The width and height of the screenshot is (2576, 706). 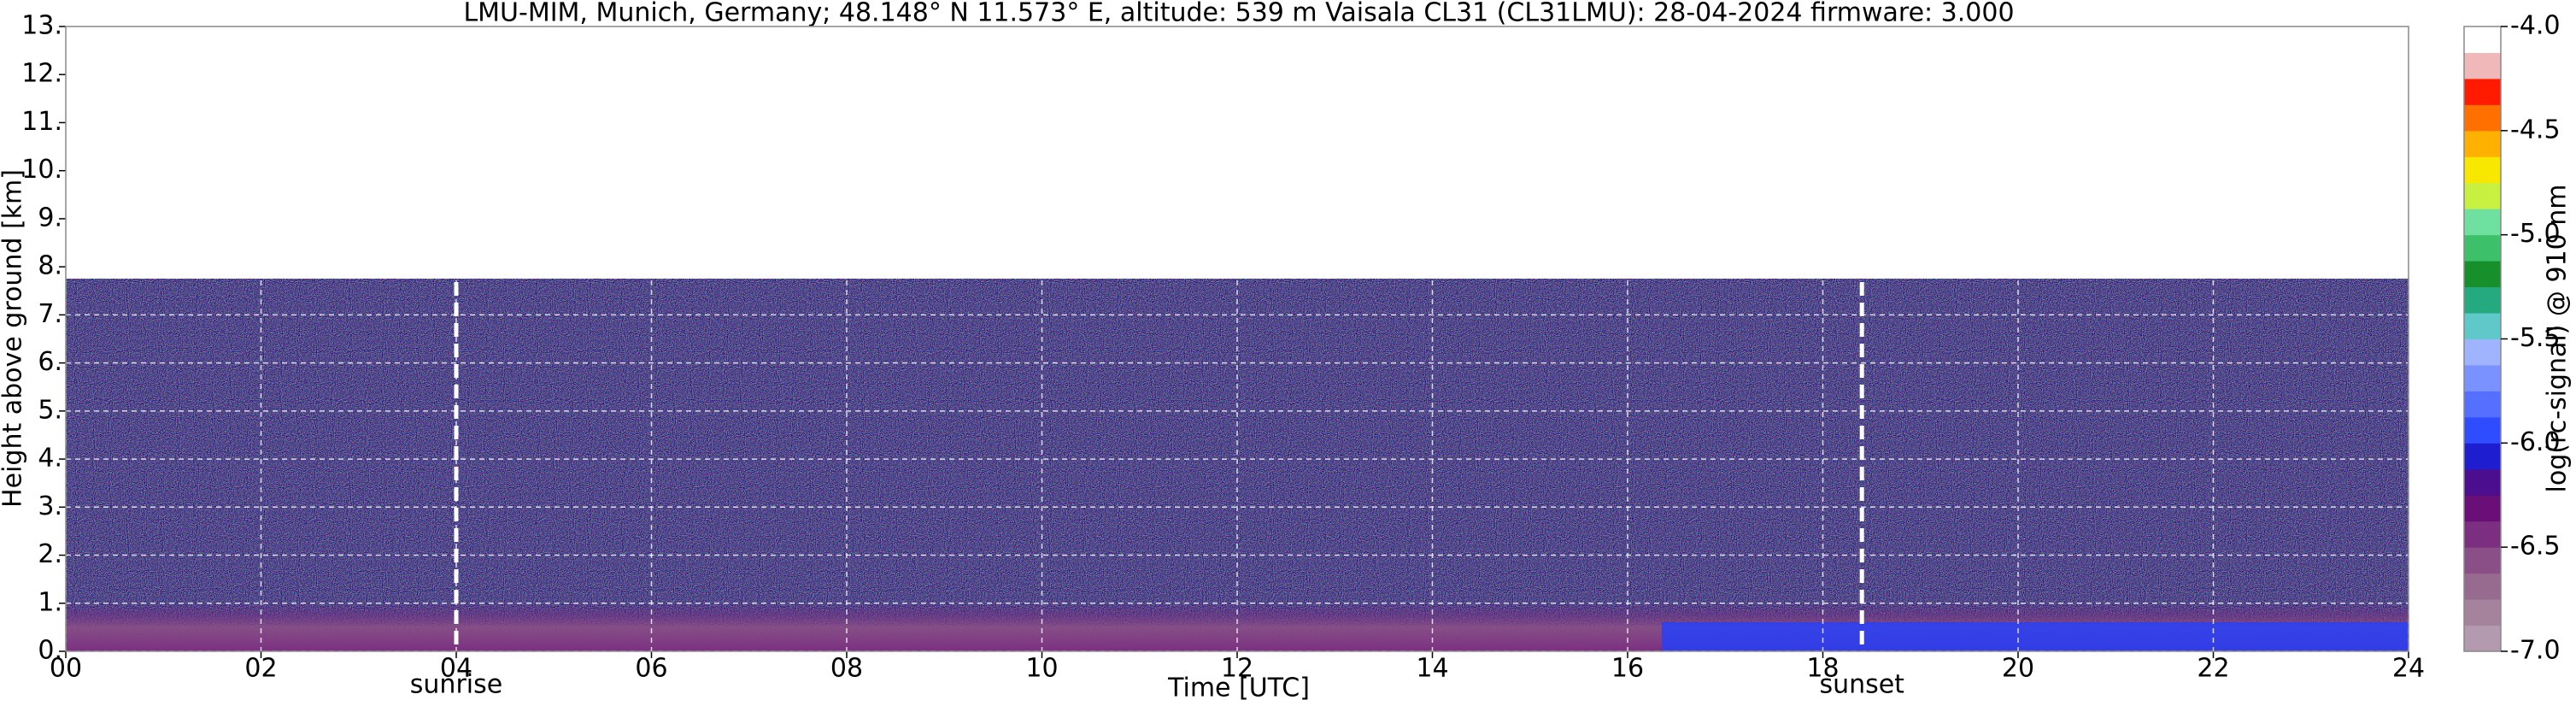 I want to click on y-tick-label: 7., so click(x=50, y=314).